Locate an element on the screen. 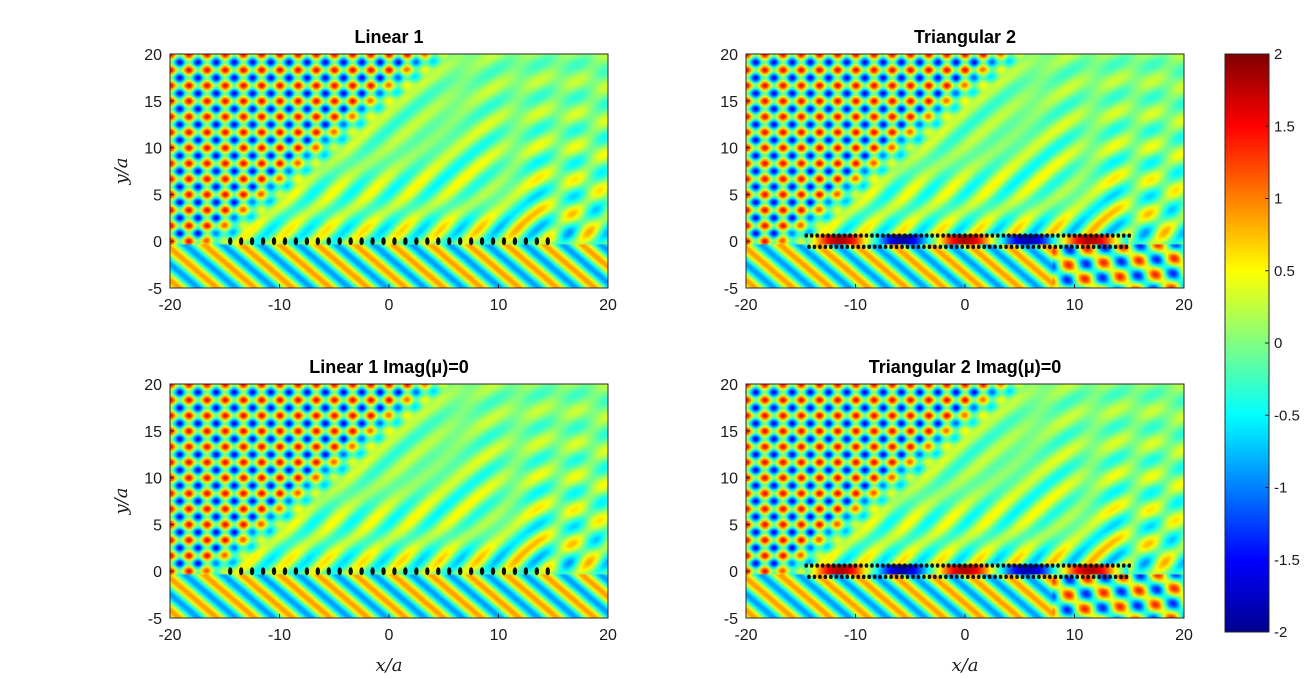 This screenshot has height=696, width=1308. panel-title: Linear 1 is located at coordinates (388, 37).